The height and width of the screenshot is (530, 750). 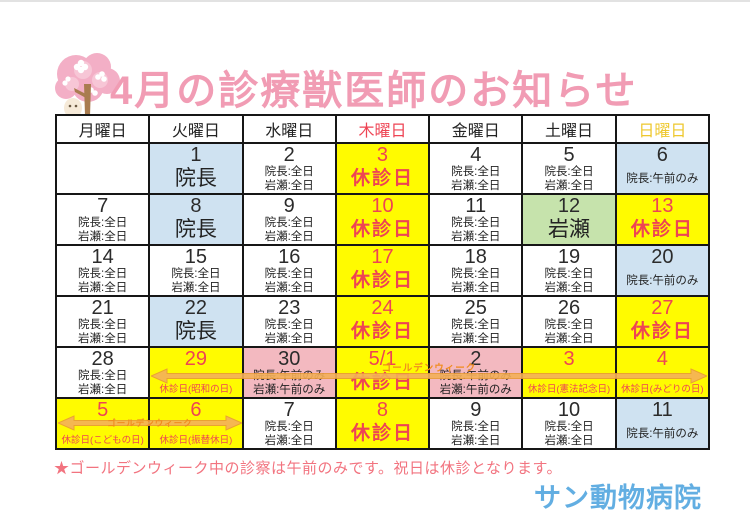 I want to click on holiday-label: 休診日(振替休日), so click(x=196, y=440).